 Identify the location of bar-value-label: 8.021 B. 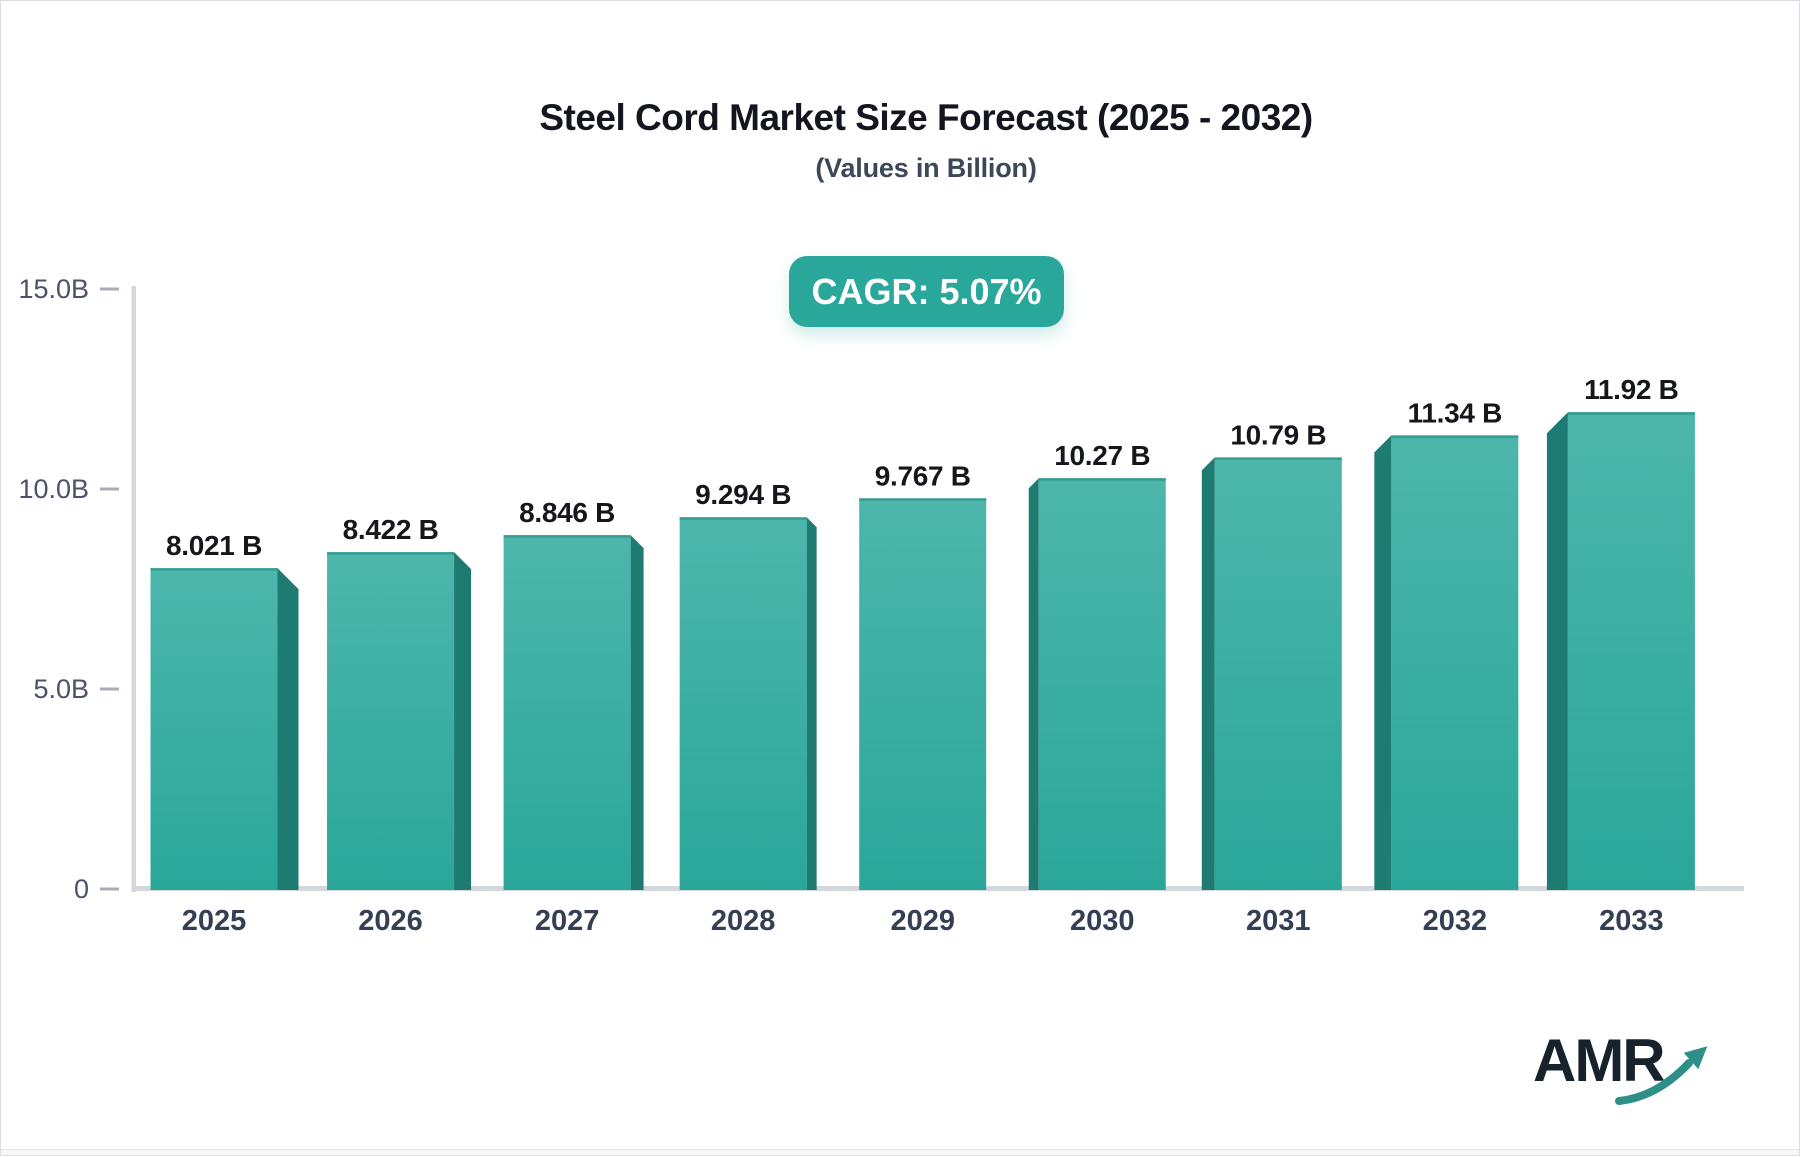
(214, 545).